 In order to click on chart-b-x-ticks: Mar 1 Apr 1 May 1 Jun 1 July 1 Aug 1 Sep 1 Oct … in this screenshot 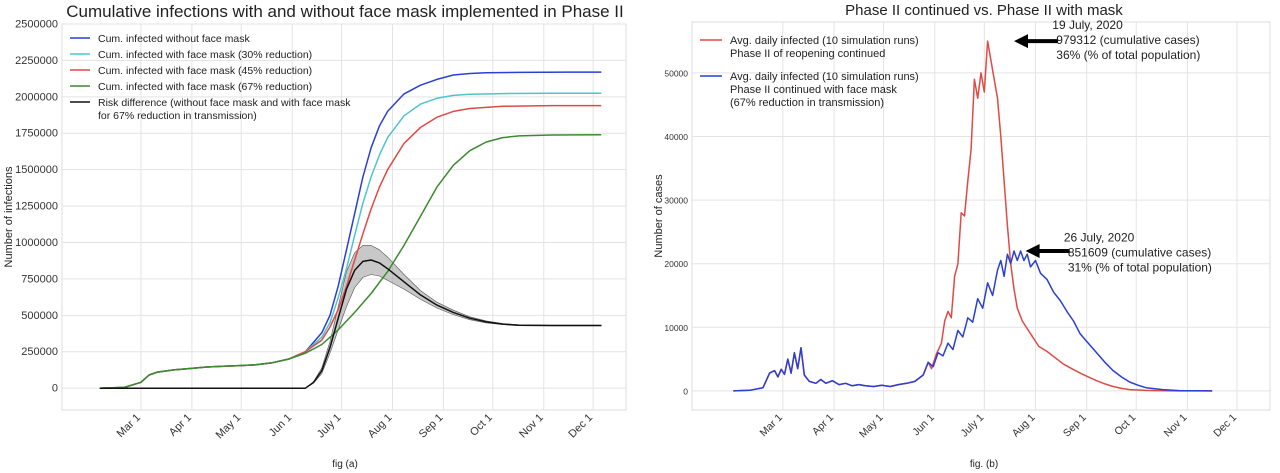, I will do `click(998, 426)`.